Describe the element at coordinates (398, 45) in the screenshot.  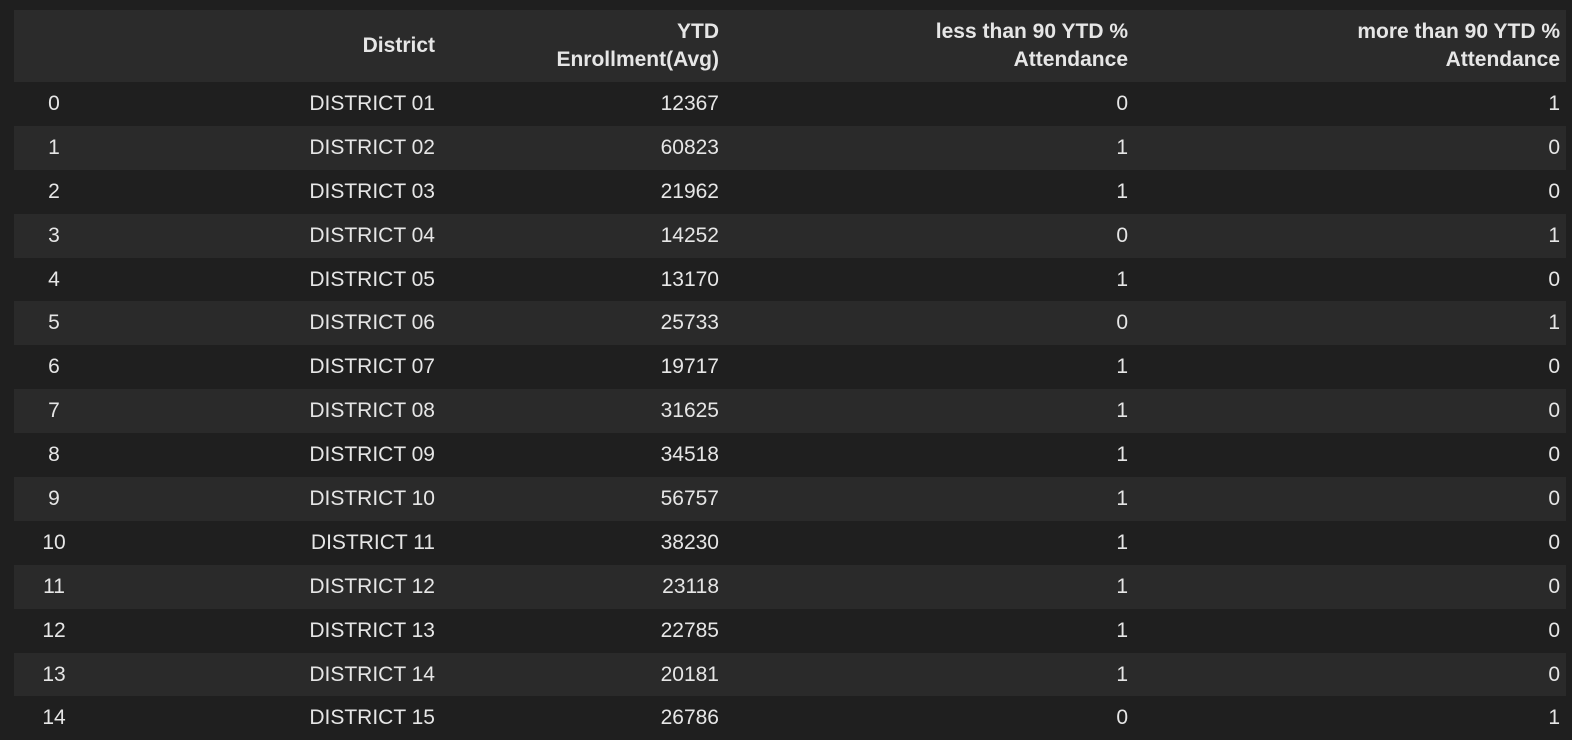
I see `header-line: District` at that location.